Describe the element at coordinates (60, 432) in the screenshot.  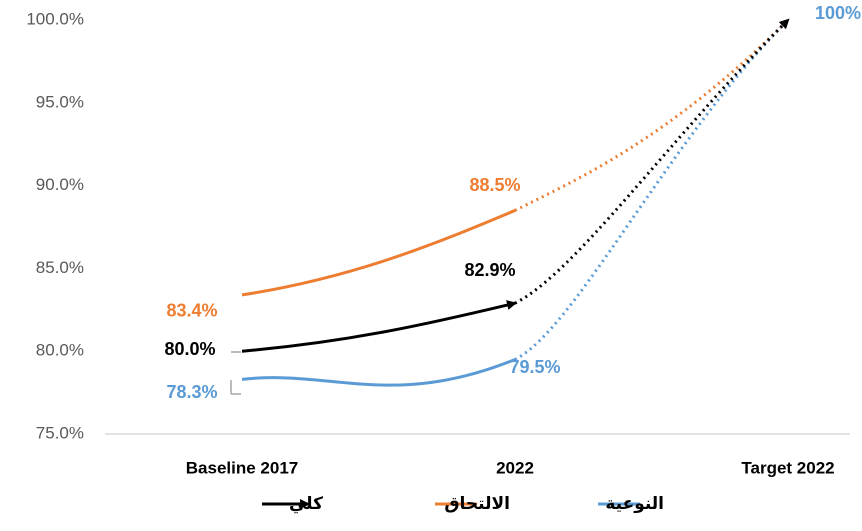
I see `y-tick-label: 75.0%` at that location.